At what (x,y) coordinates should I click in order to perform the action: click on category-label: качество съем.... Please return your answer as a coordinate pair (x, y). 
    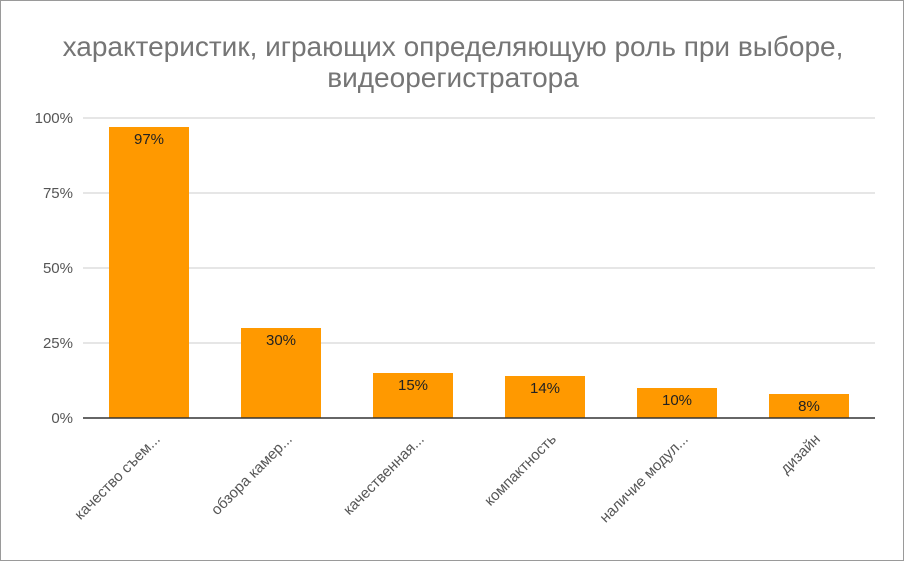
    Looking at the image, I should click on (117, 477).